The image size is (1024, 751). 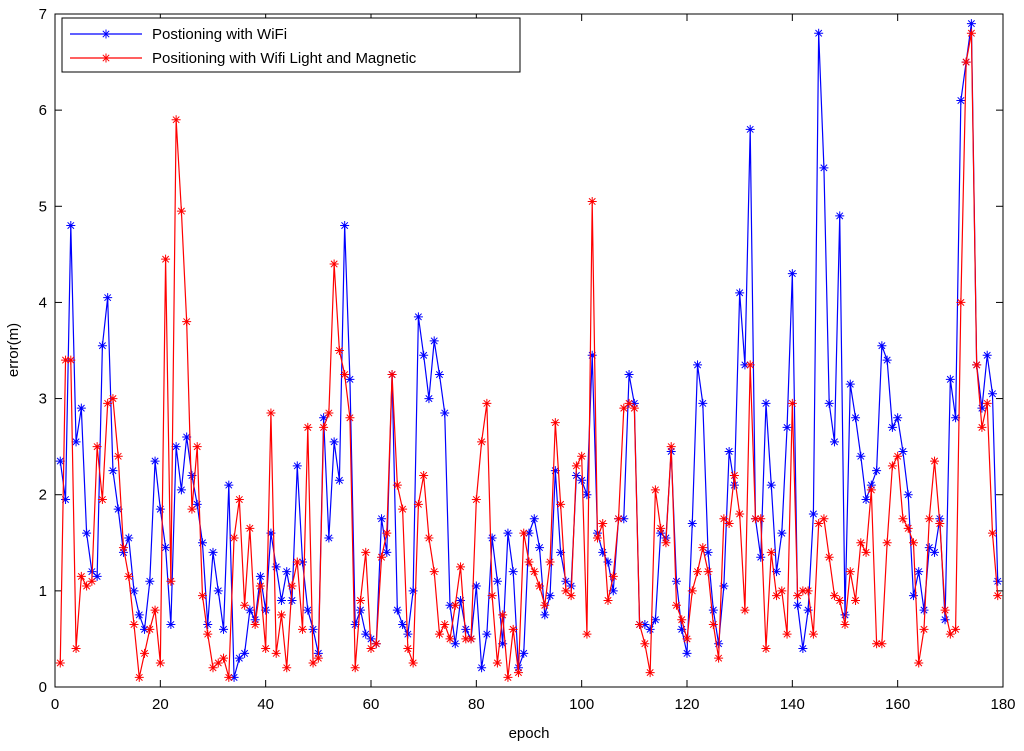 What do you see at coordinates (43, 687) in the screenshot?
I see `y-tick-label: 0` at bounding box center [43, 687].